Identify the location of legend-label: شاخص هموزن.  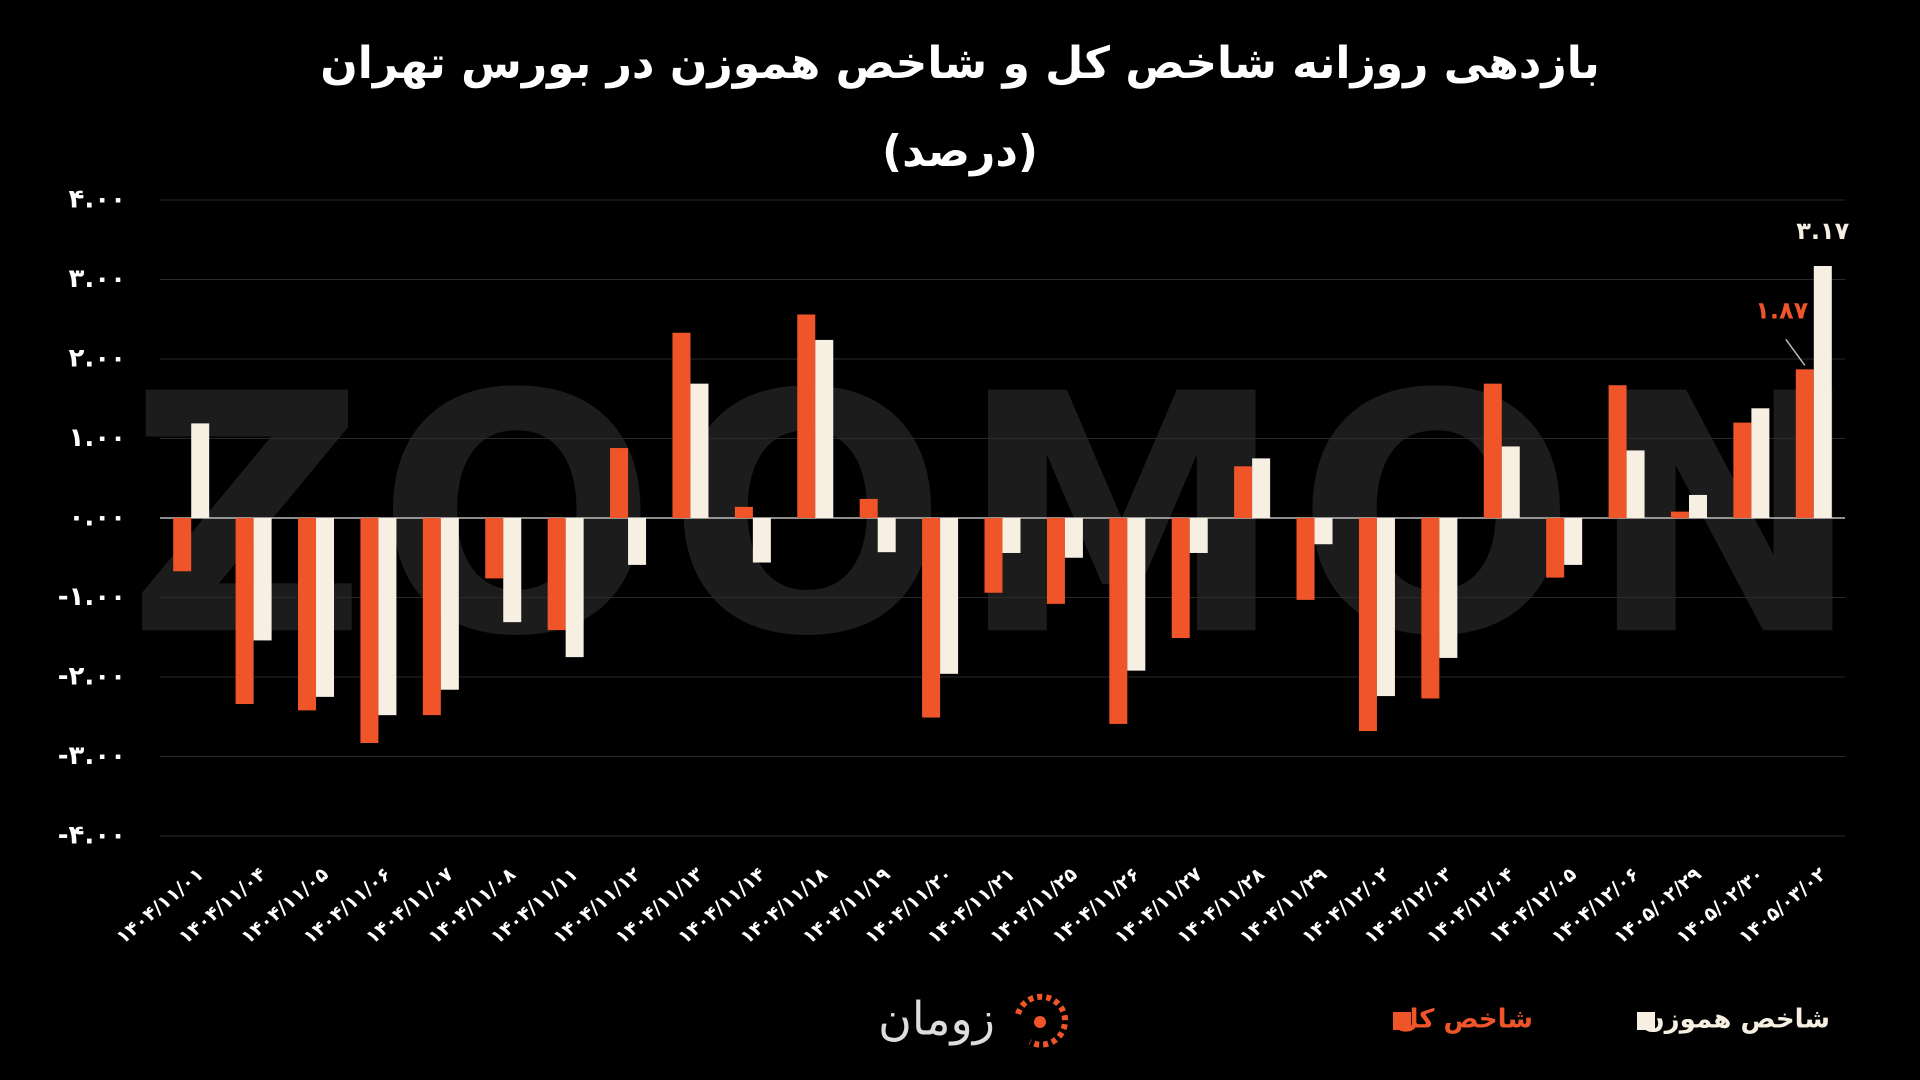
(1736, 1020).